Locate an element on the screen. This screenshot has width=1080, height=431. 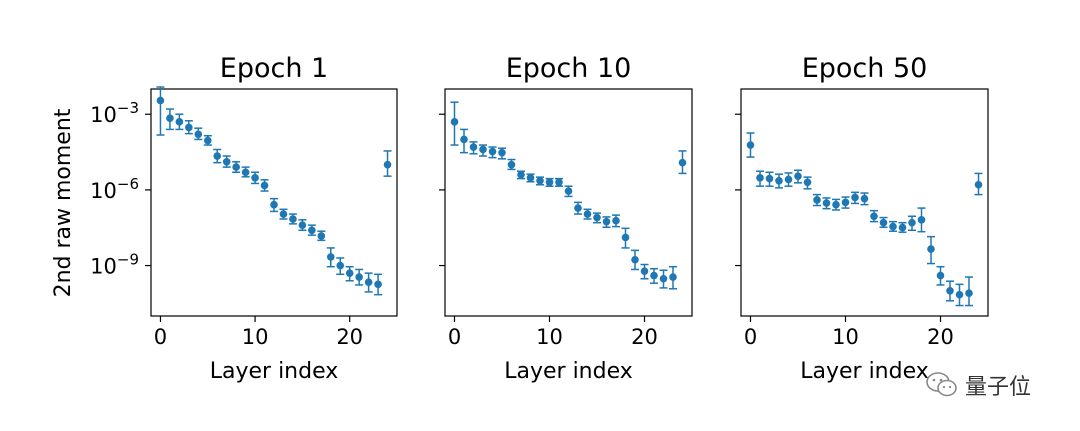
error-bar is located at coordinates (160, 111).